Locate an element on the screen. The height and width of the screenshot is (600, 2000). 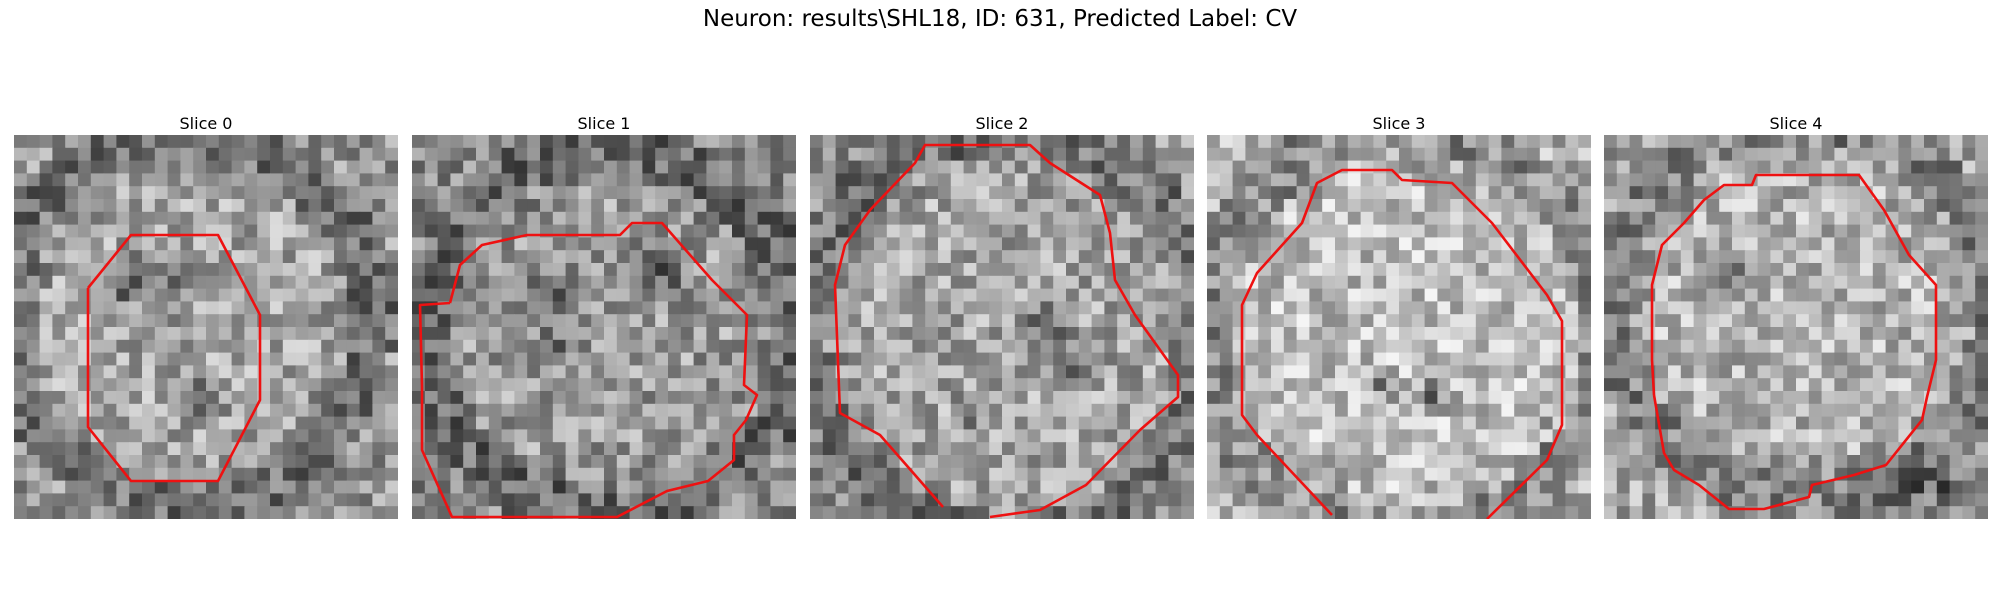
slice-panel-2: Slice 2 is located at coordinates (1002, 316).